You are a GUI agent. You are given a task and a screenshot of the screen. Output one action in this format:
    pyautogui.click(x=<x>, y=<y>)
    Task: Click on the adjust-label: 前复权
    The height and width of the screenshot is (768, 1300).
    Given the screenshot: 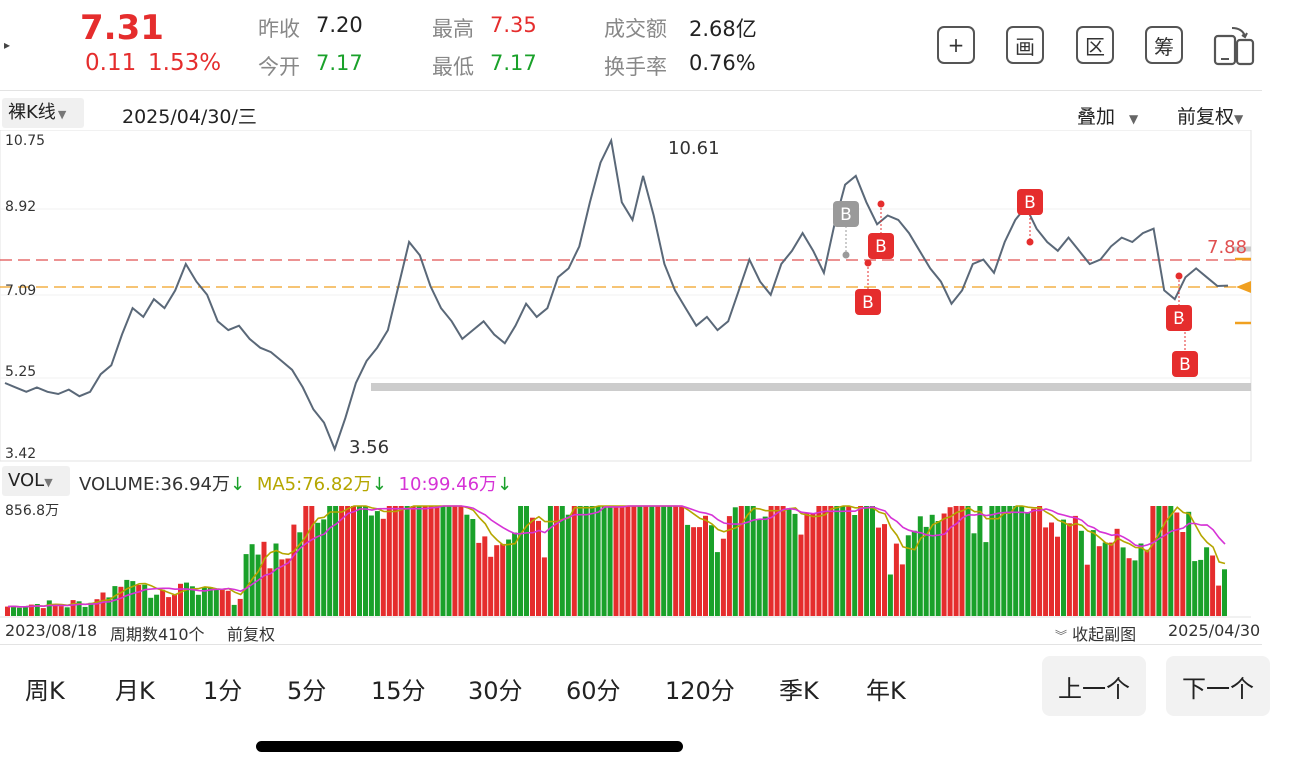 What is the action you would take?
    pyautogui.click(x=1206, y=117)
    